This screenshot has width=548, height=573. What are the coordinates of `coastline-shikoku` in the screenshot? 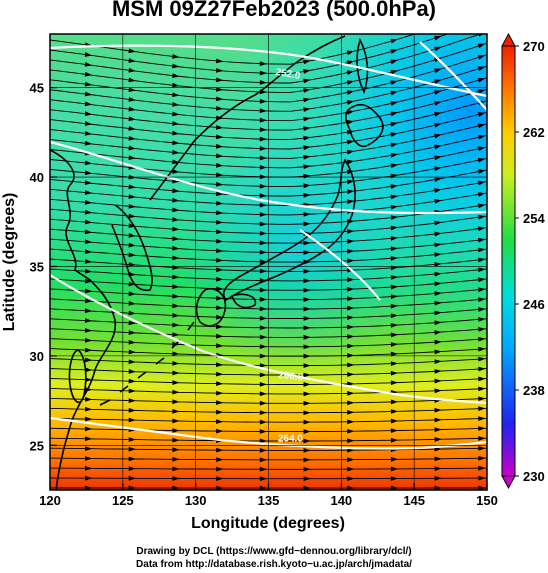 It's located at (243, 301).